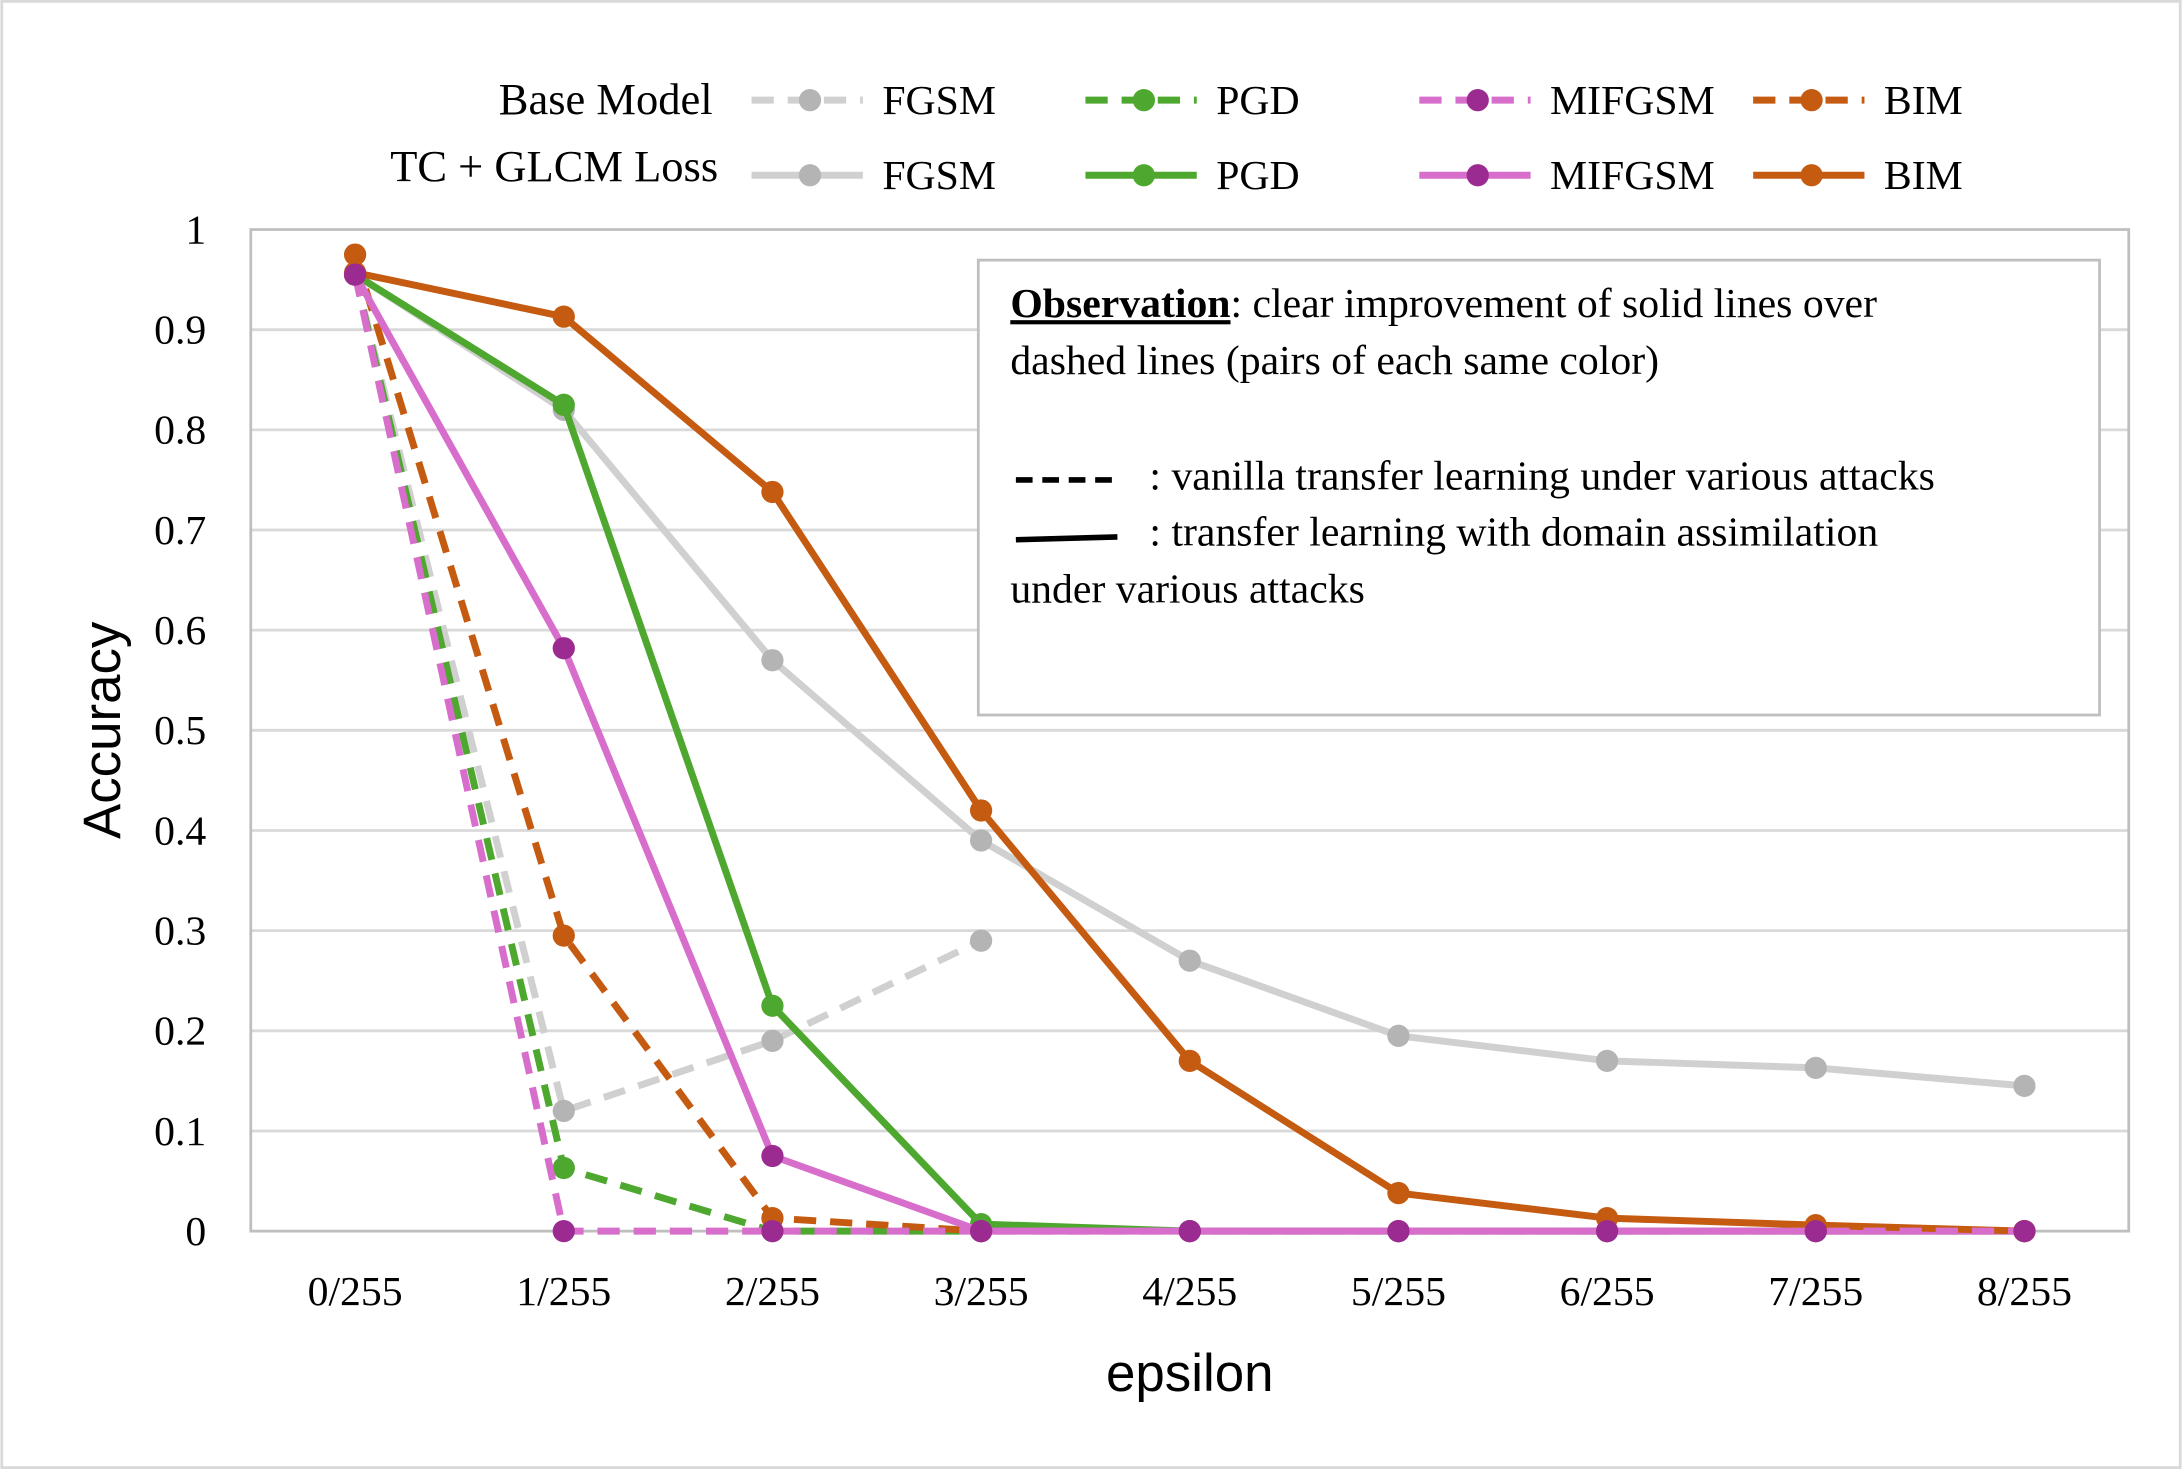  I want to click on y-tick-label: 1, so click(195, 230).